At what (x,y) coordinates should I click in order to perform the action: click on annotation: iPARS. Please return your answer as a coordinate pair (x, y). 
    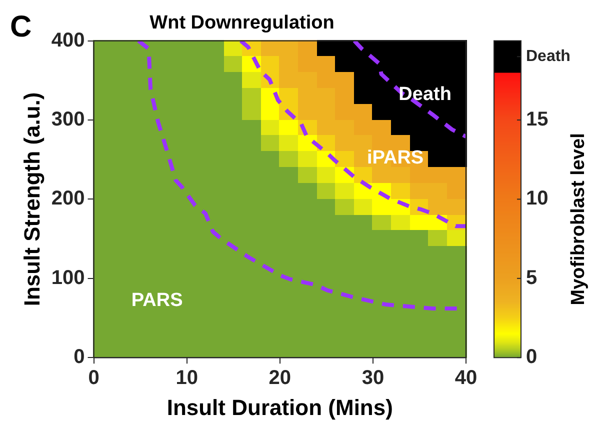
    Looking at the image, I should click on (395, 157).